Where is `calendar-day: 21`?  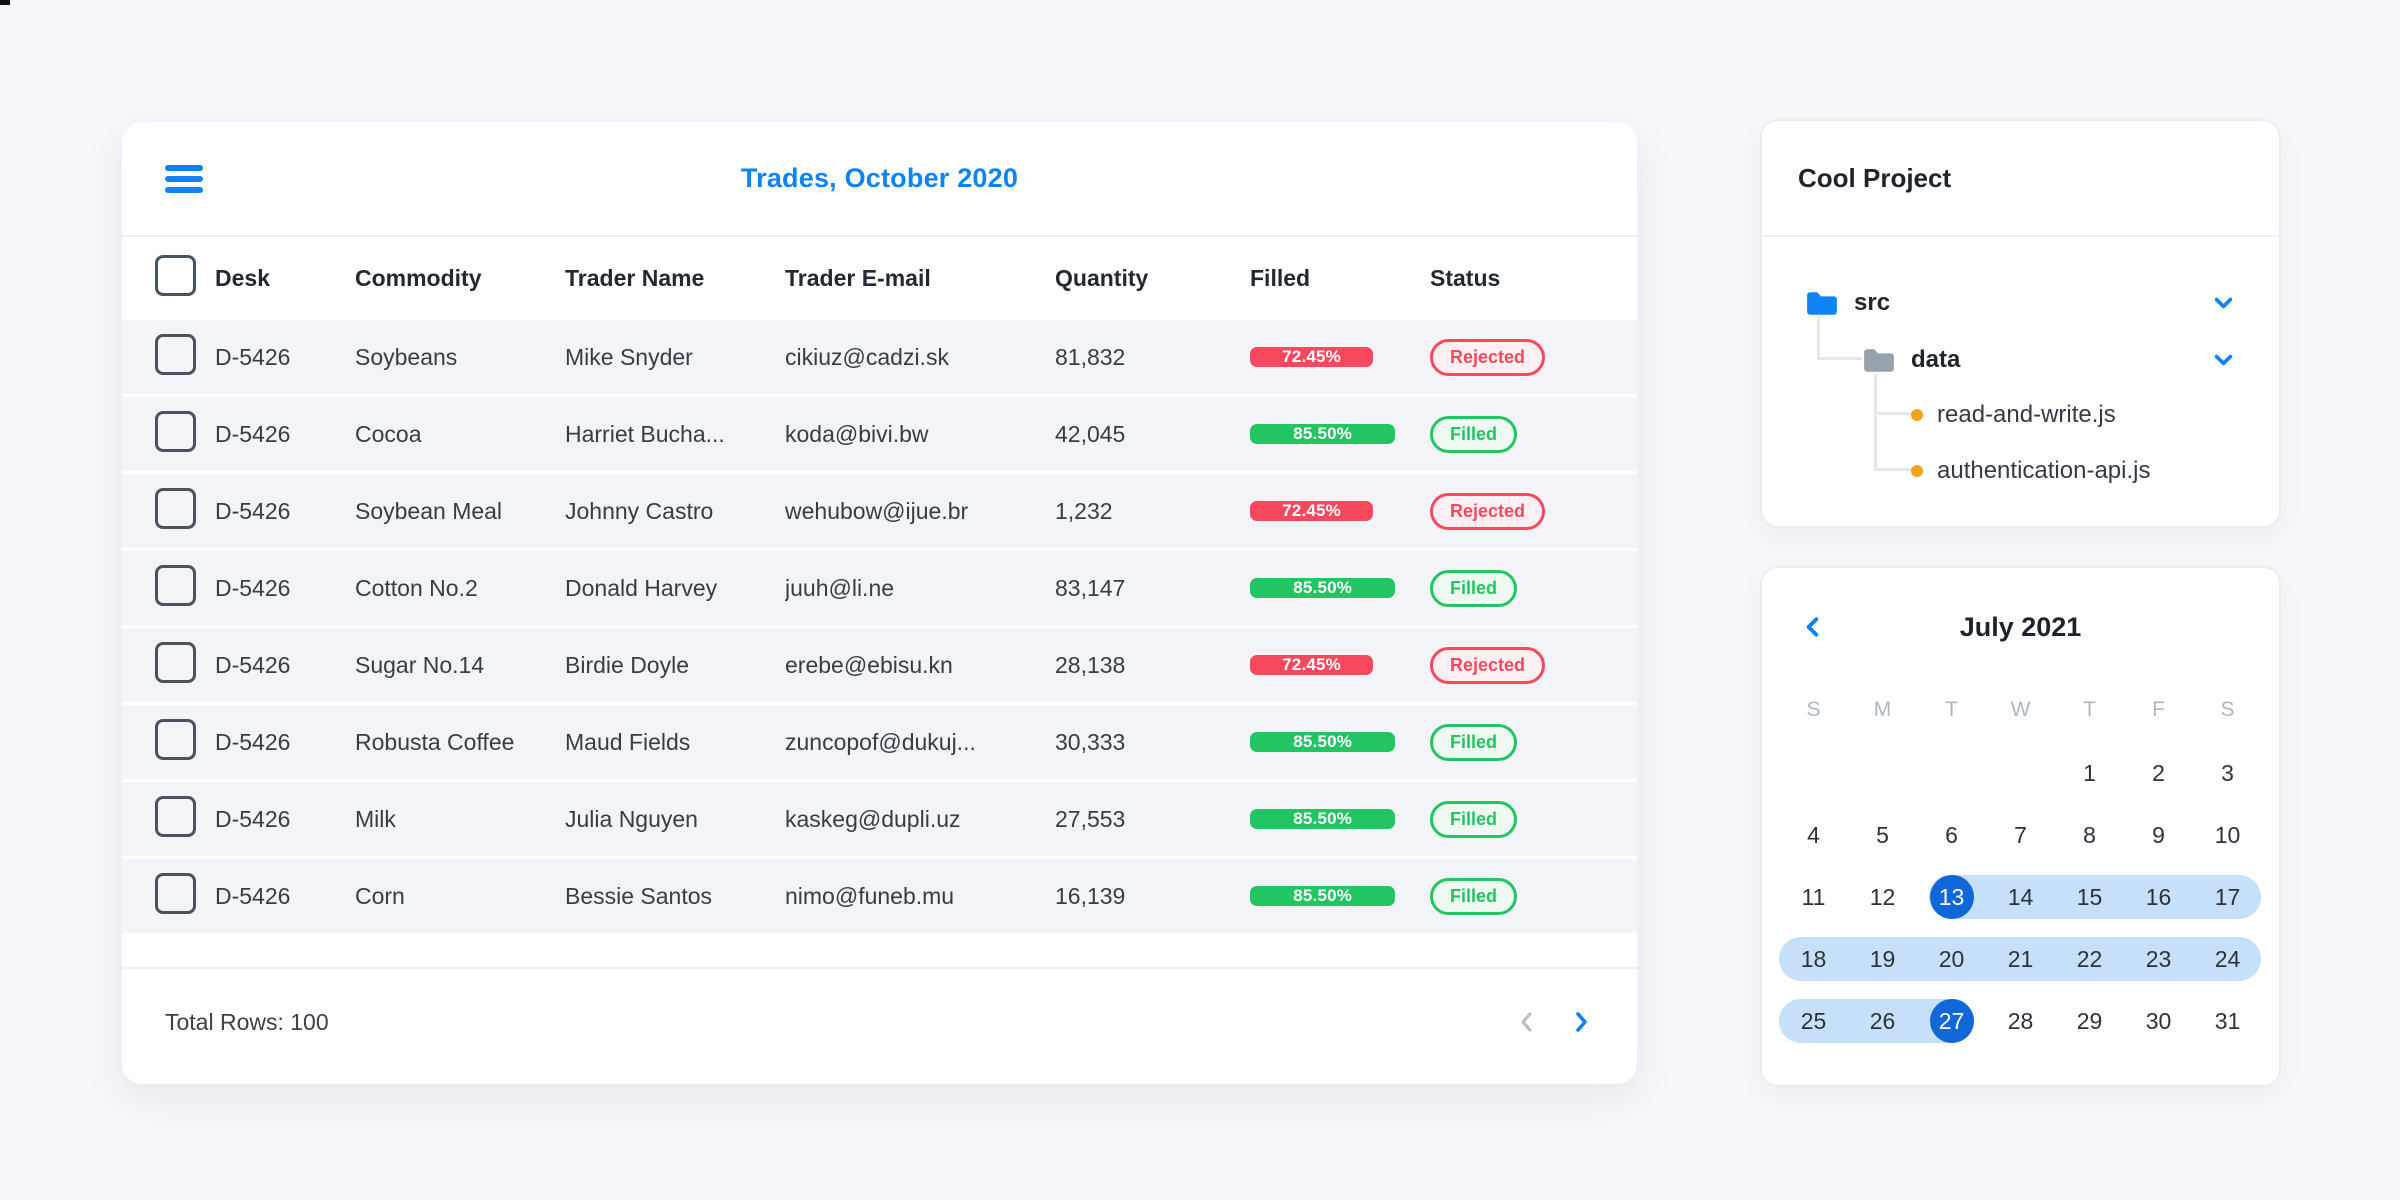
calendar-day: 21 is located at coordinates (2020, 958).